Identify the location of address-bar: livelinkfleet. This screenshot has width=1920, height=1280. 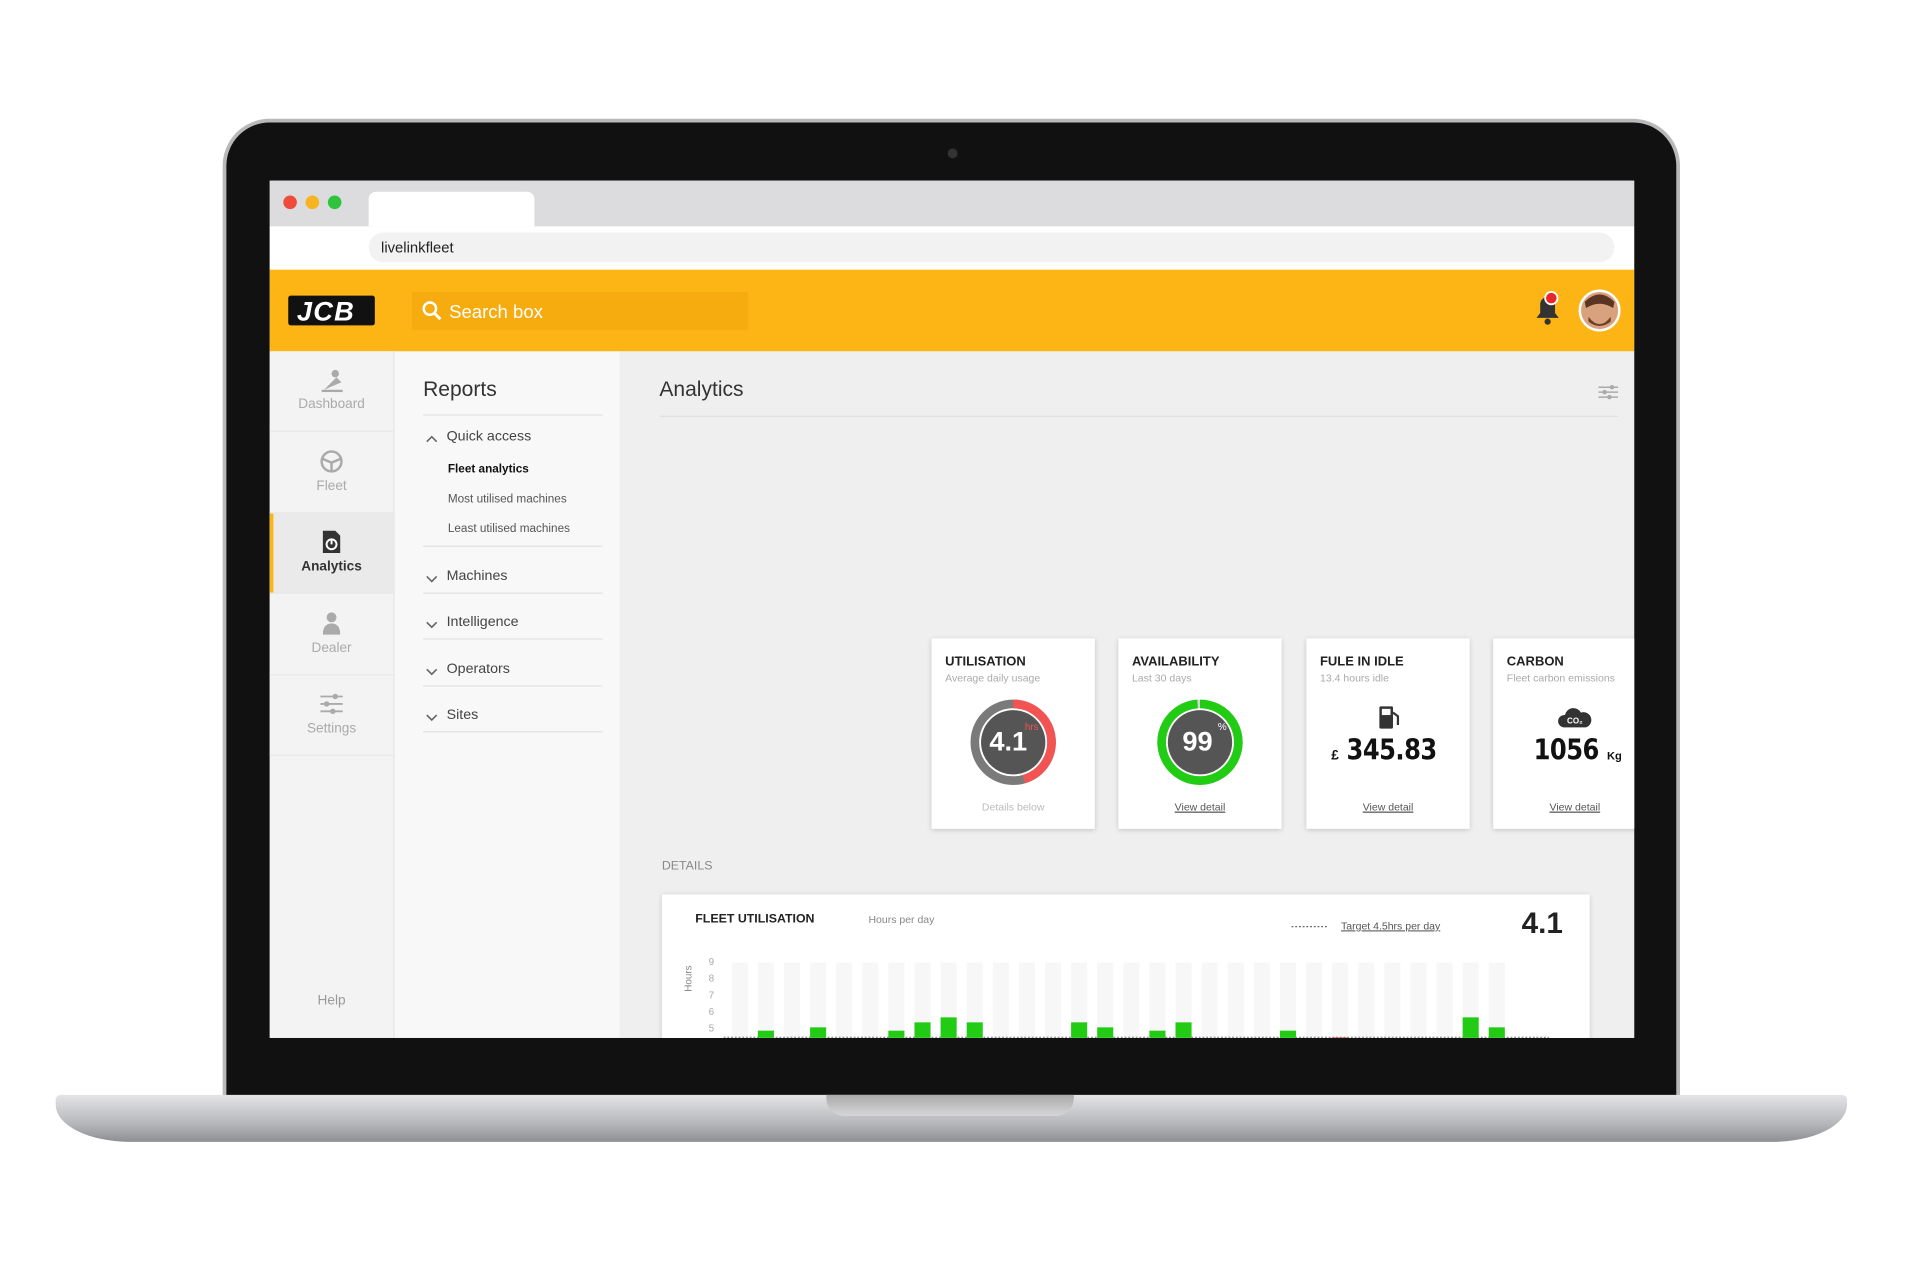
(991, 247).